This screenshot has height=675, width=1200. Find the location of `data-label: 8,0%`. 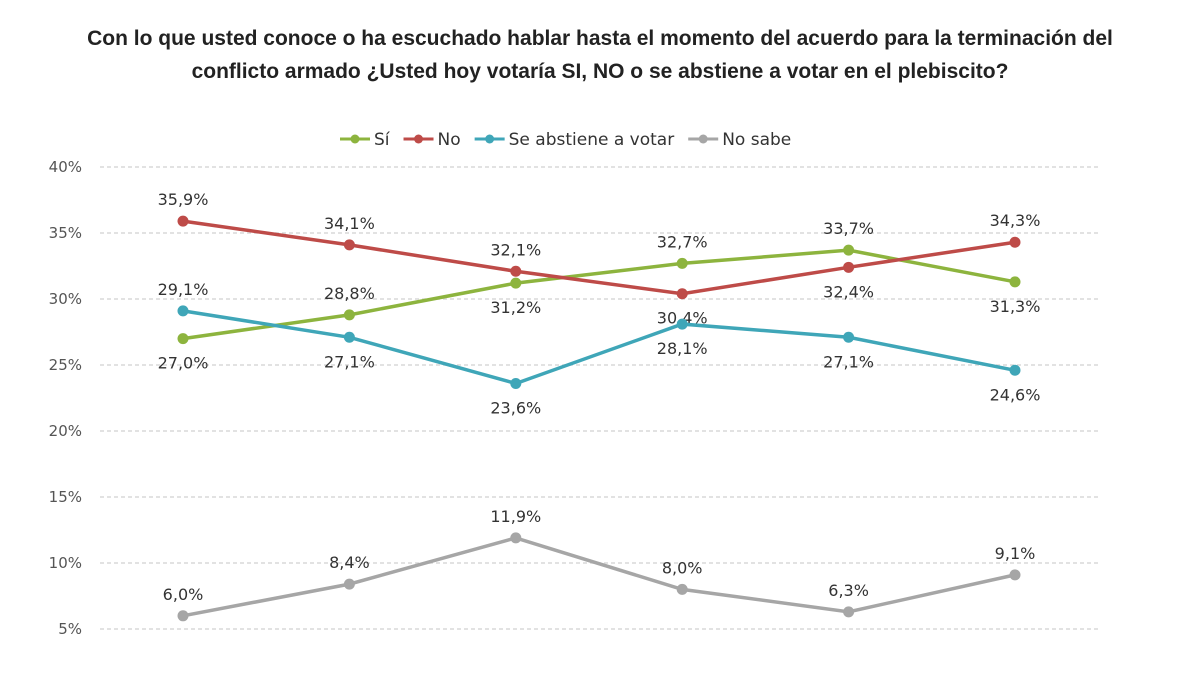

data-label: 8,0% is located at coordinates (682, 567).